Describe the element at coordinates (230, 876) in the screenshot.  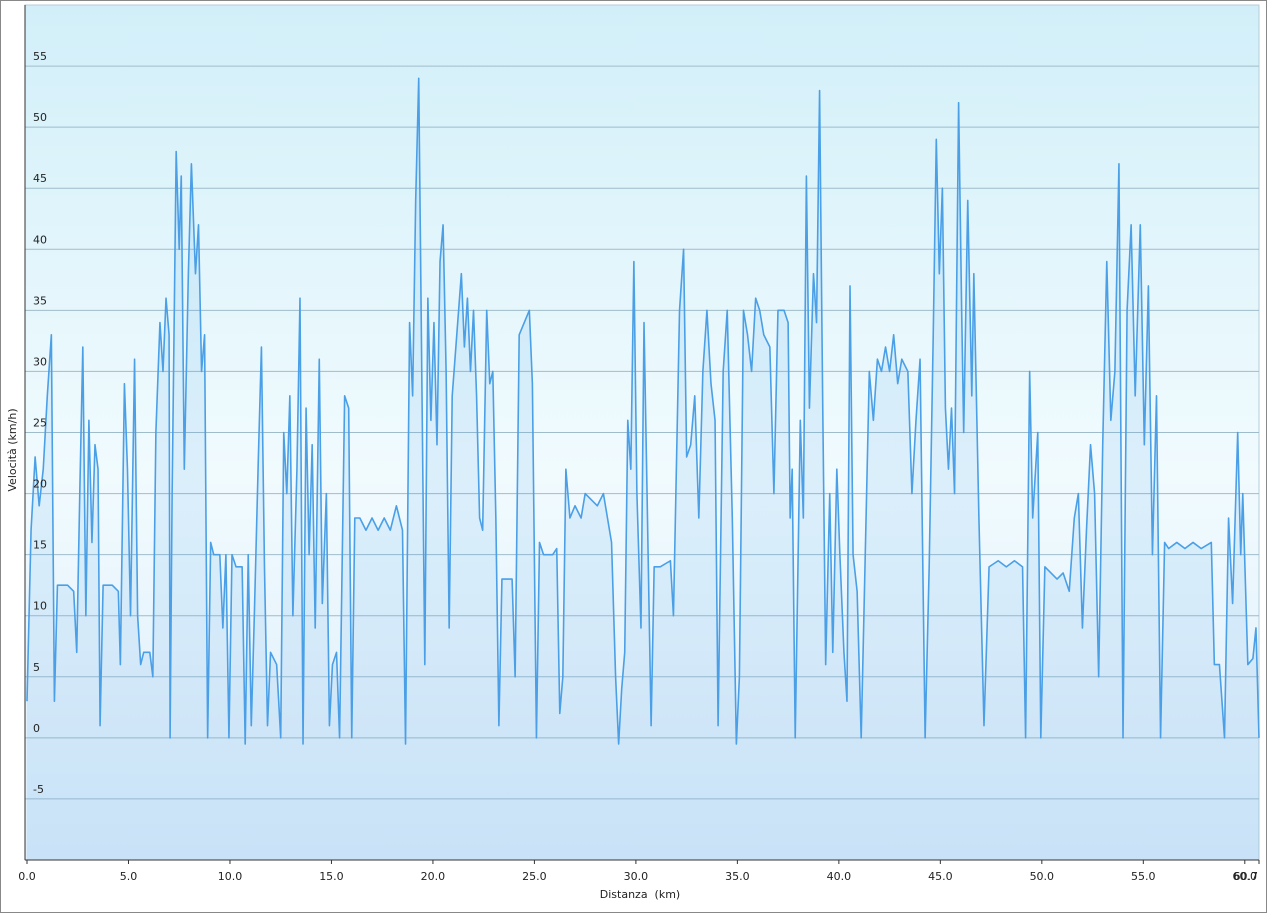
I see `x-tick-label: 10.0` at that location.